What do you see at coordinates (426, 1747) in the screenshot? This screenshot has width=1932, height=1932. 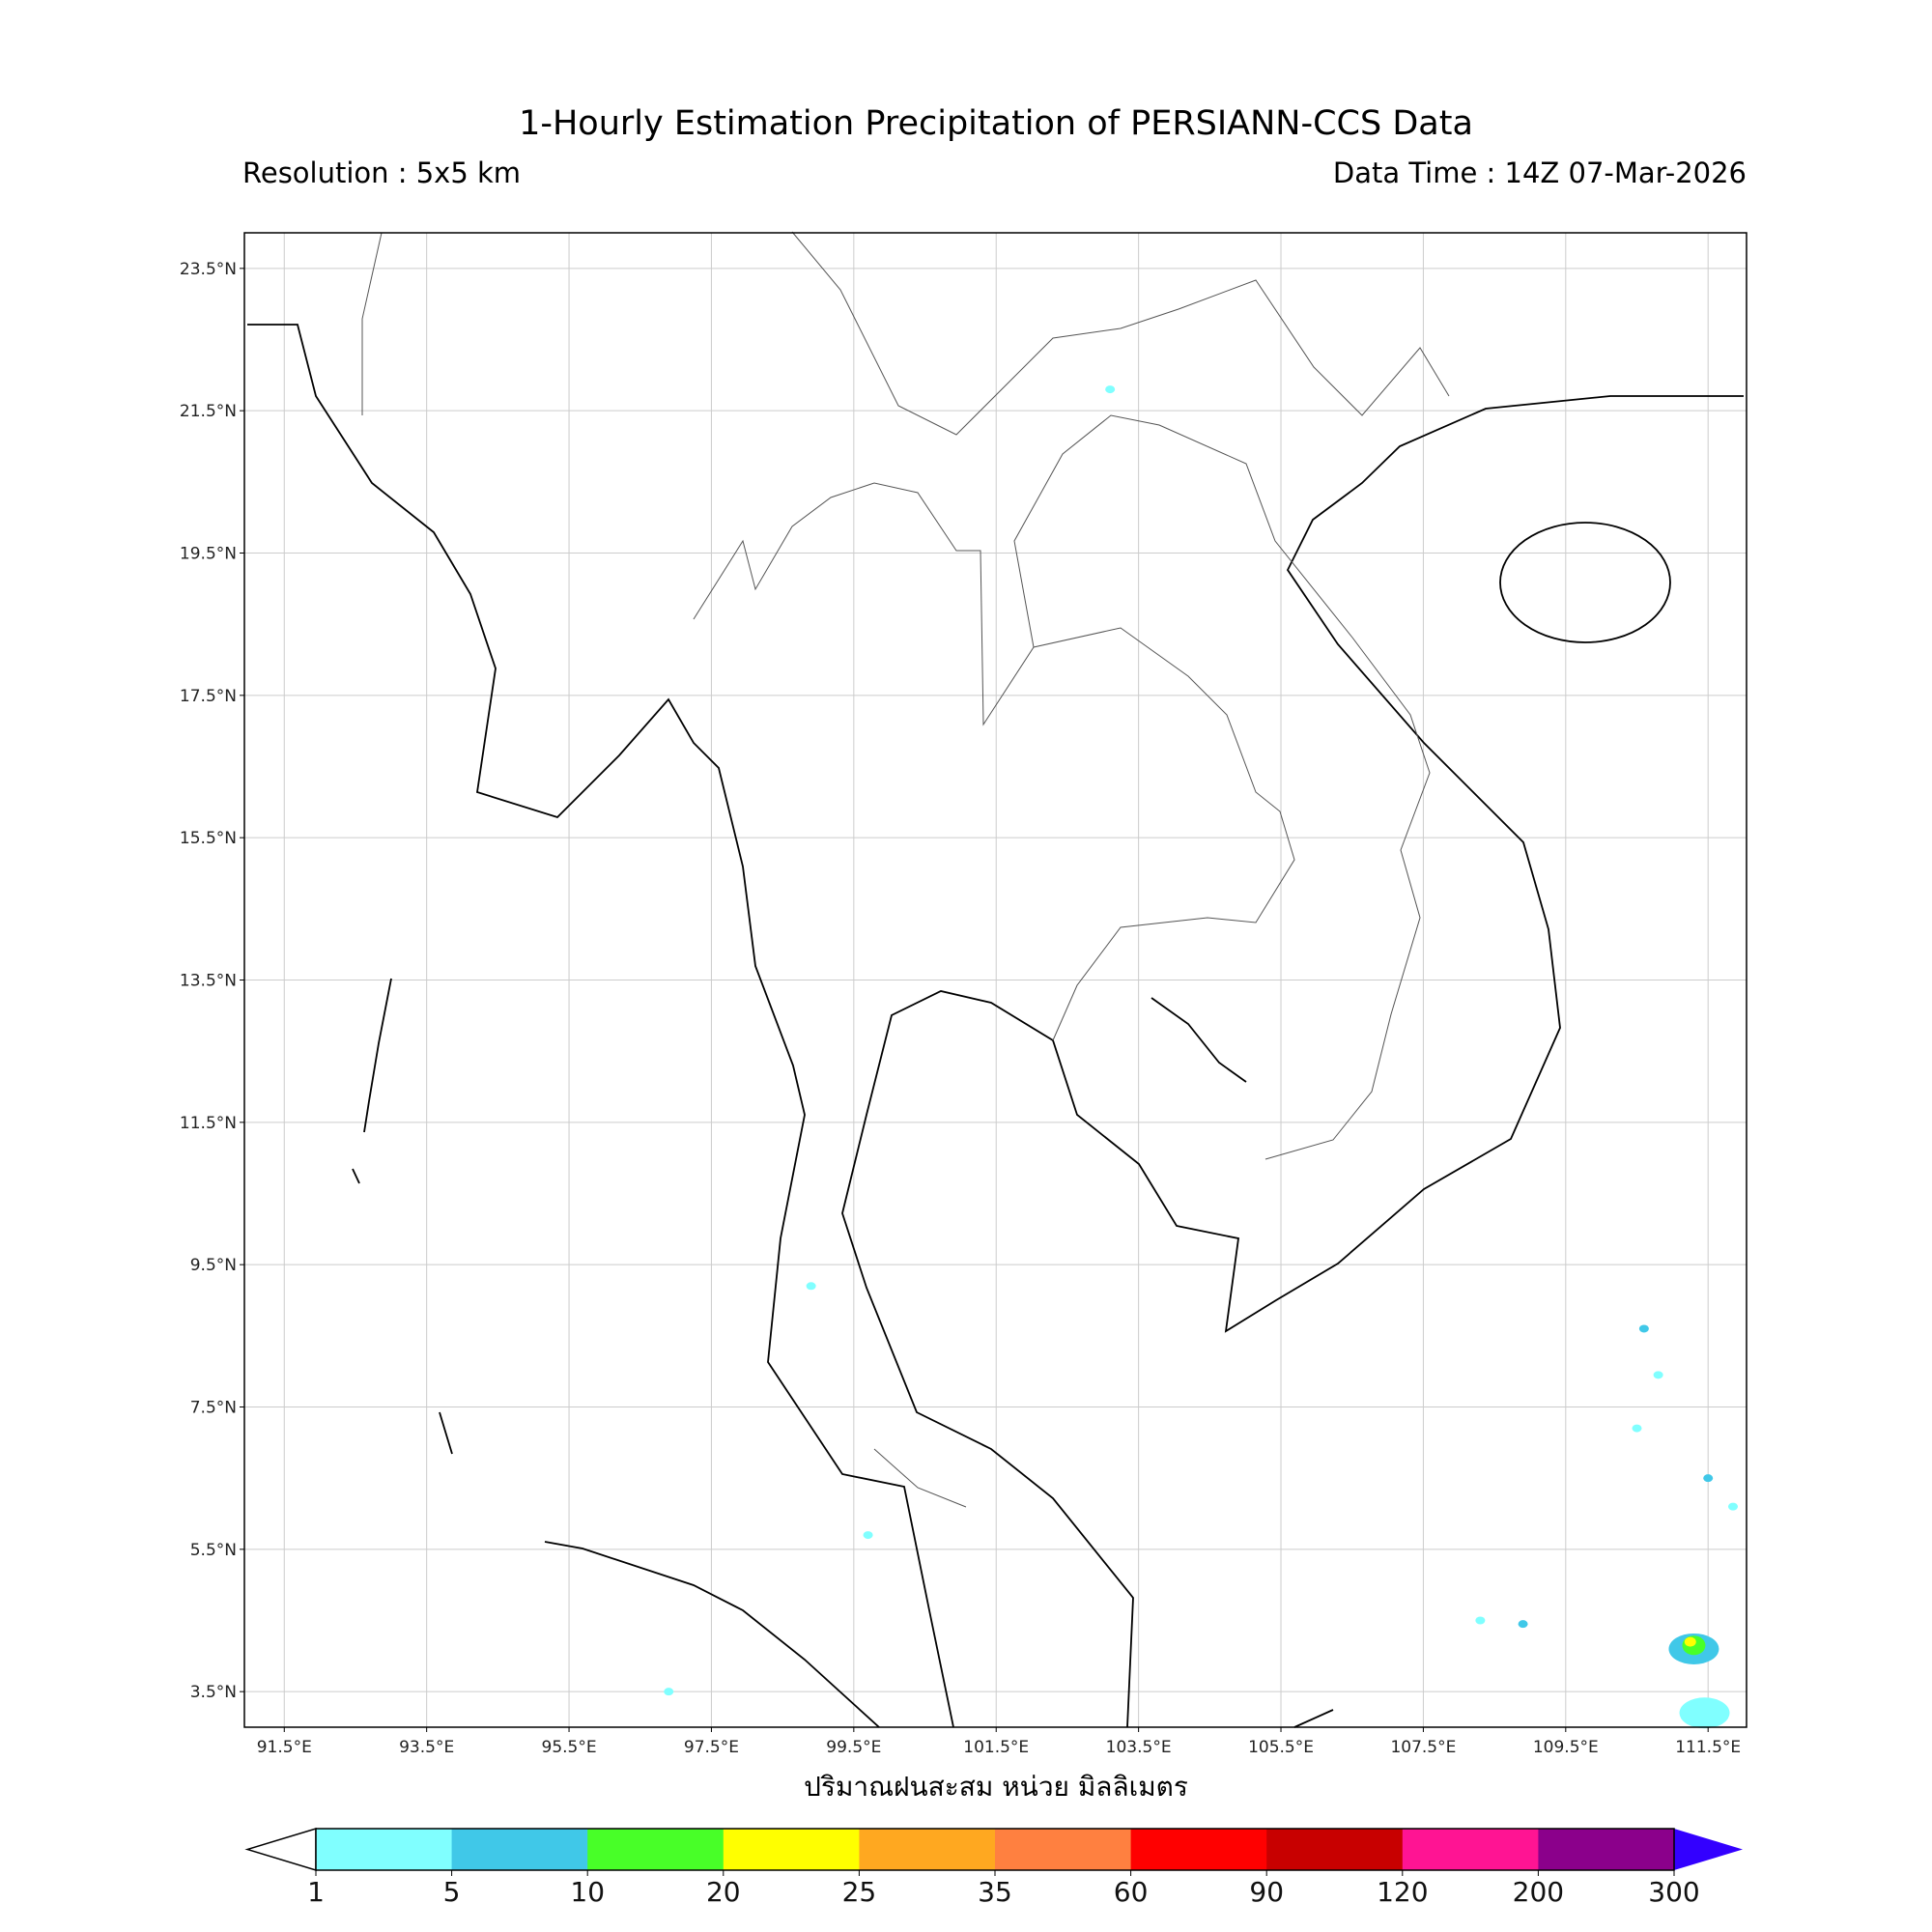 I see `lon-tick-label: 93.5°E` at bounding box center [426, 1747].